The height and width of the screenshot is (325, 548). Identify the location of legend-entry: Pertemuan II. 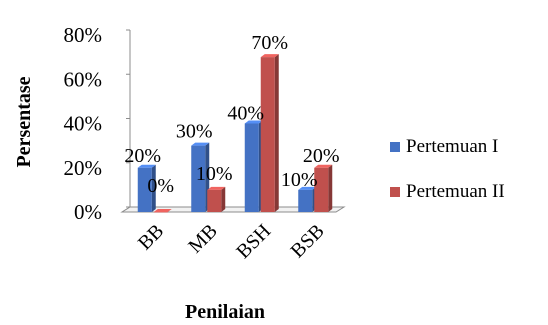
(447, 191).